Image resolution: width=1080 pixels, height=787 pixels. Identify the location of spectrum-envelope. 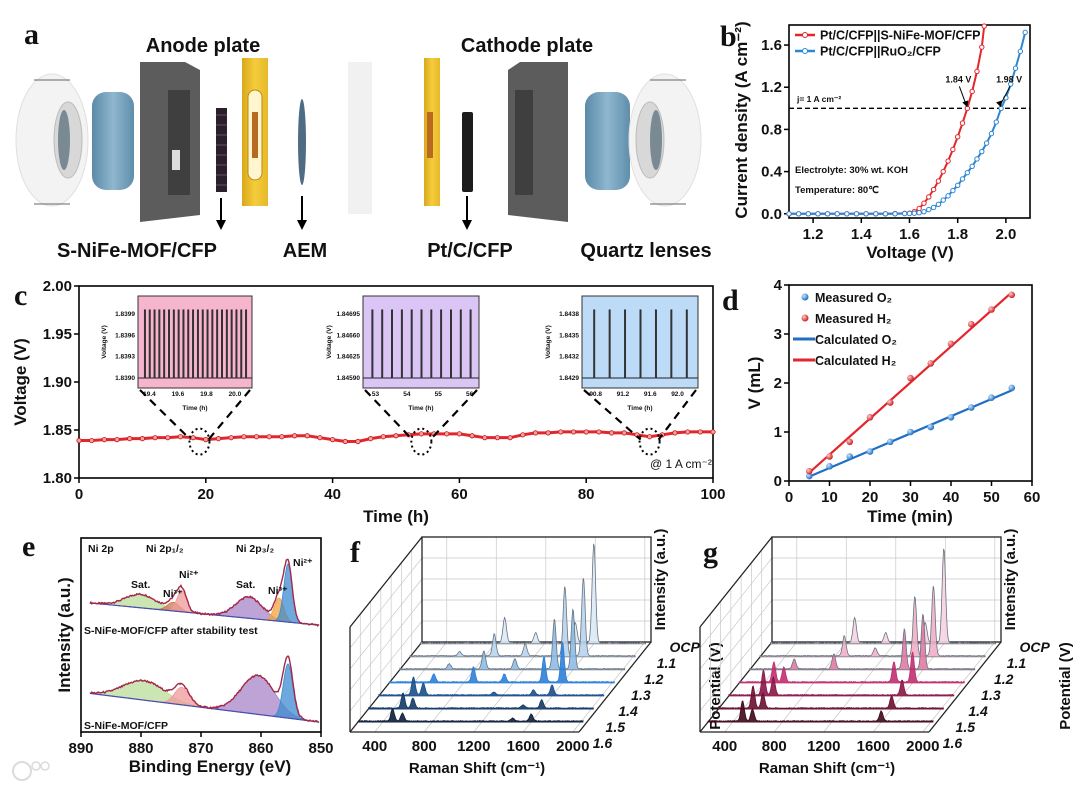
(204, 689).